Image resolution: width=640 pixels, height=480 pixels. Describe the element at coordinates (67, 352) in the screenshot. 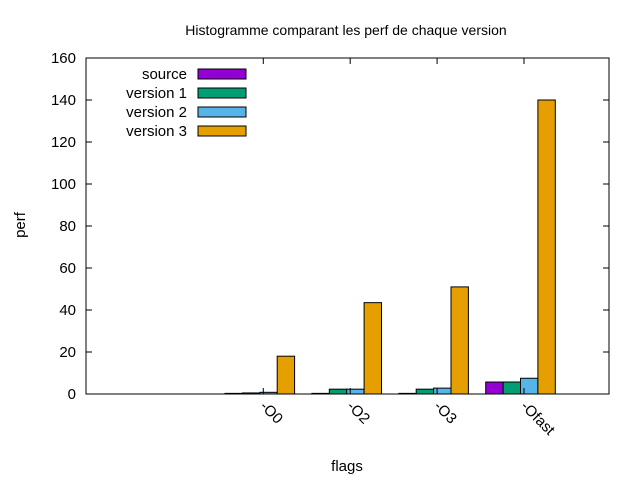

I see `y-tick-label: 20` at that location.